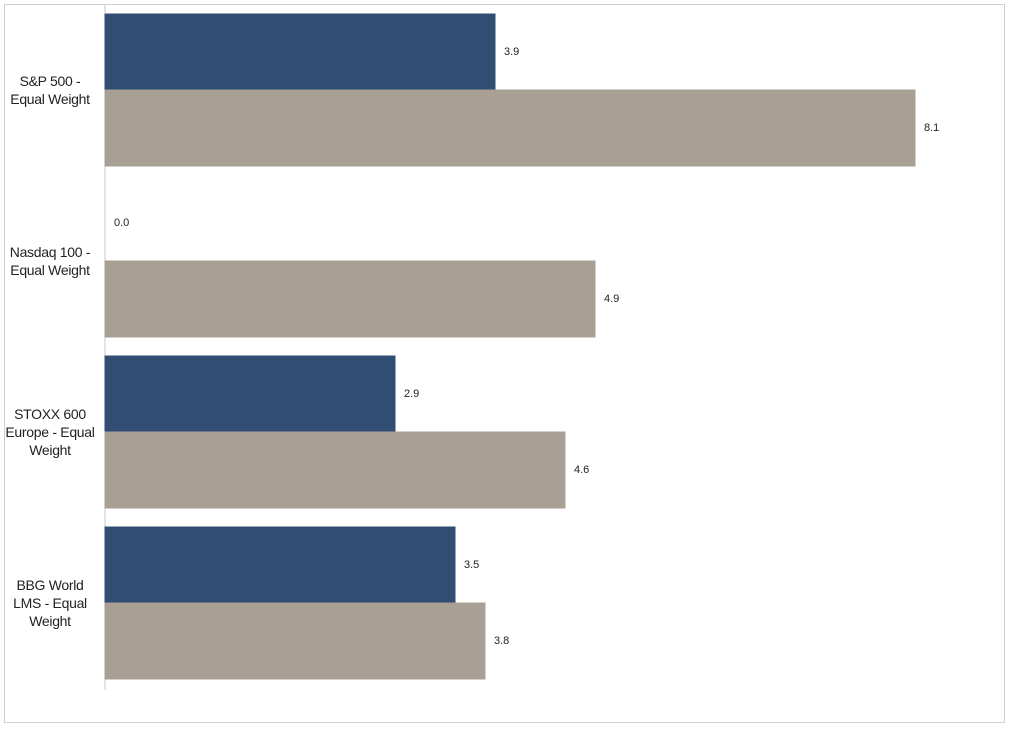  I want to click on value-label: 2.9, so click(411, 394).